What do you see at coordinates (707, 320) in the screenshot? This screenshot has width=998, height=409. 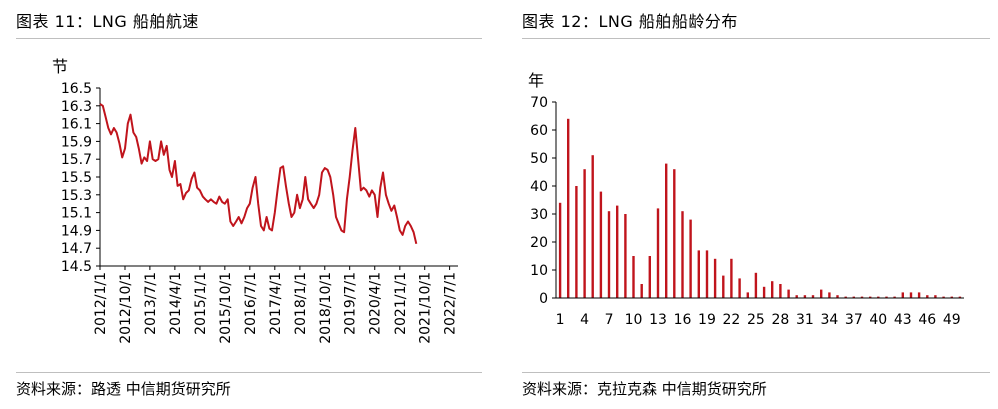 I see `x-tick-label: 19` at bounding box center [707, 320].